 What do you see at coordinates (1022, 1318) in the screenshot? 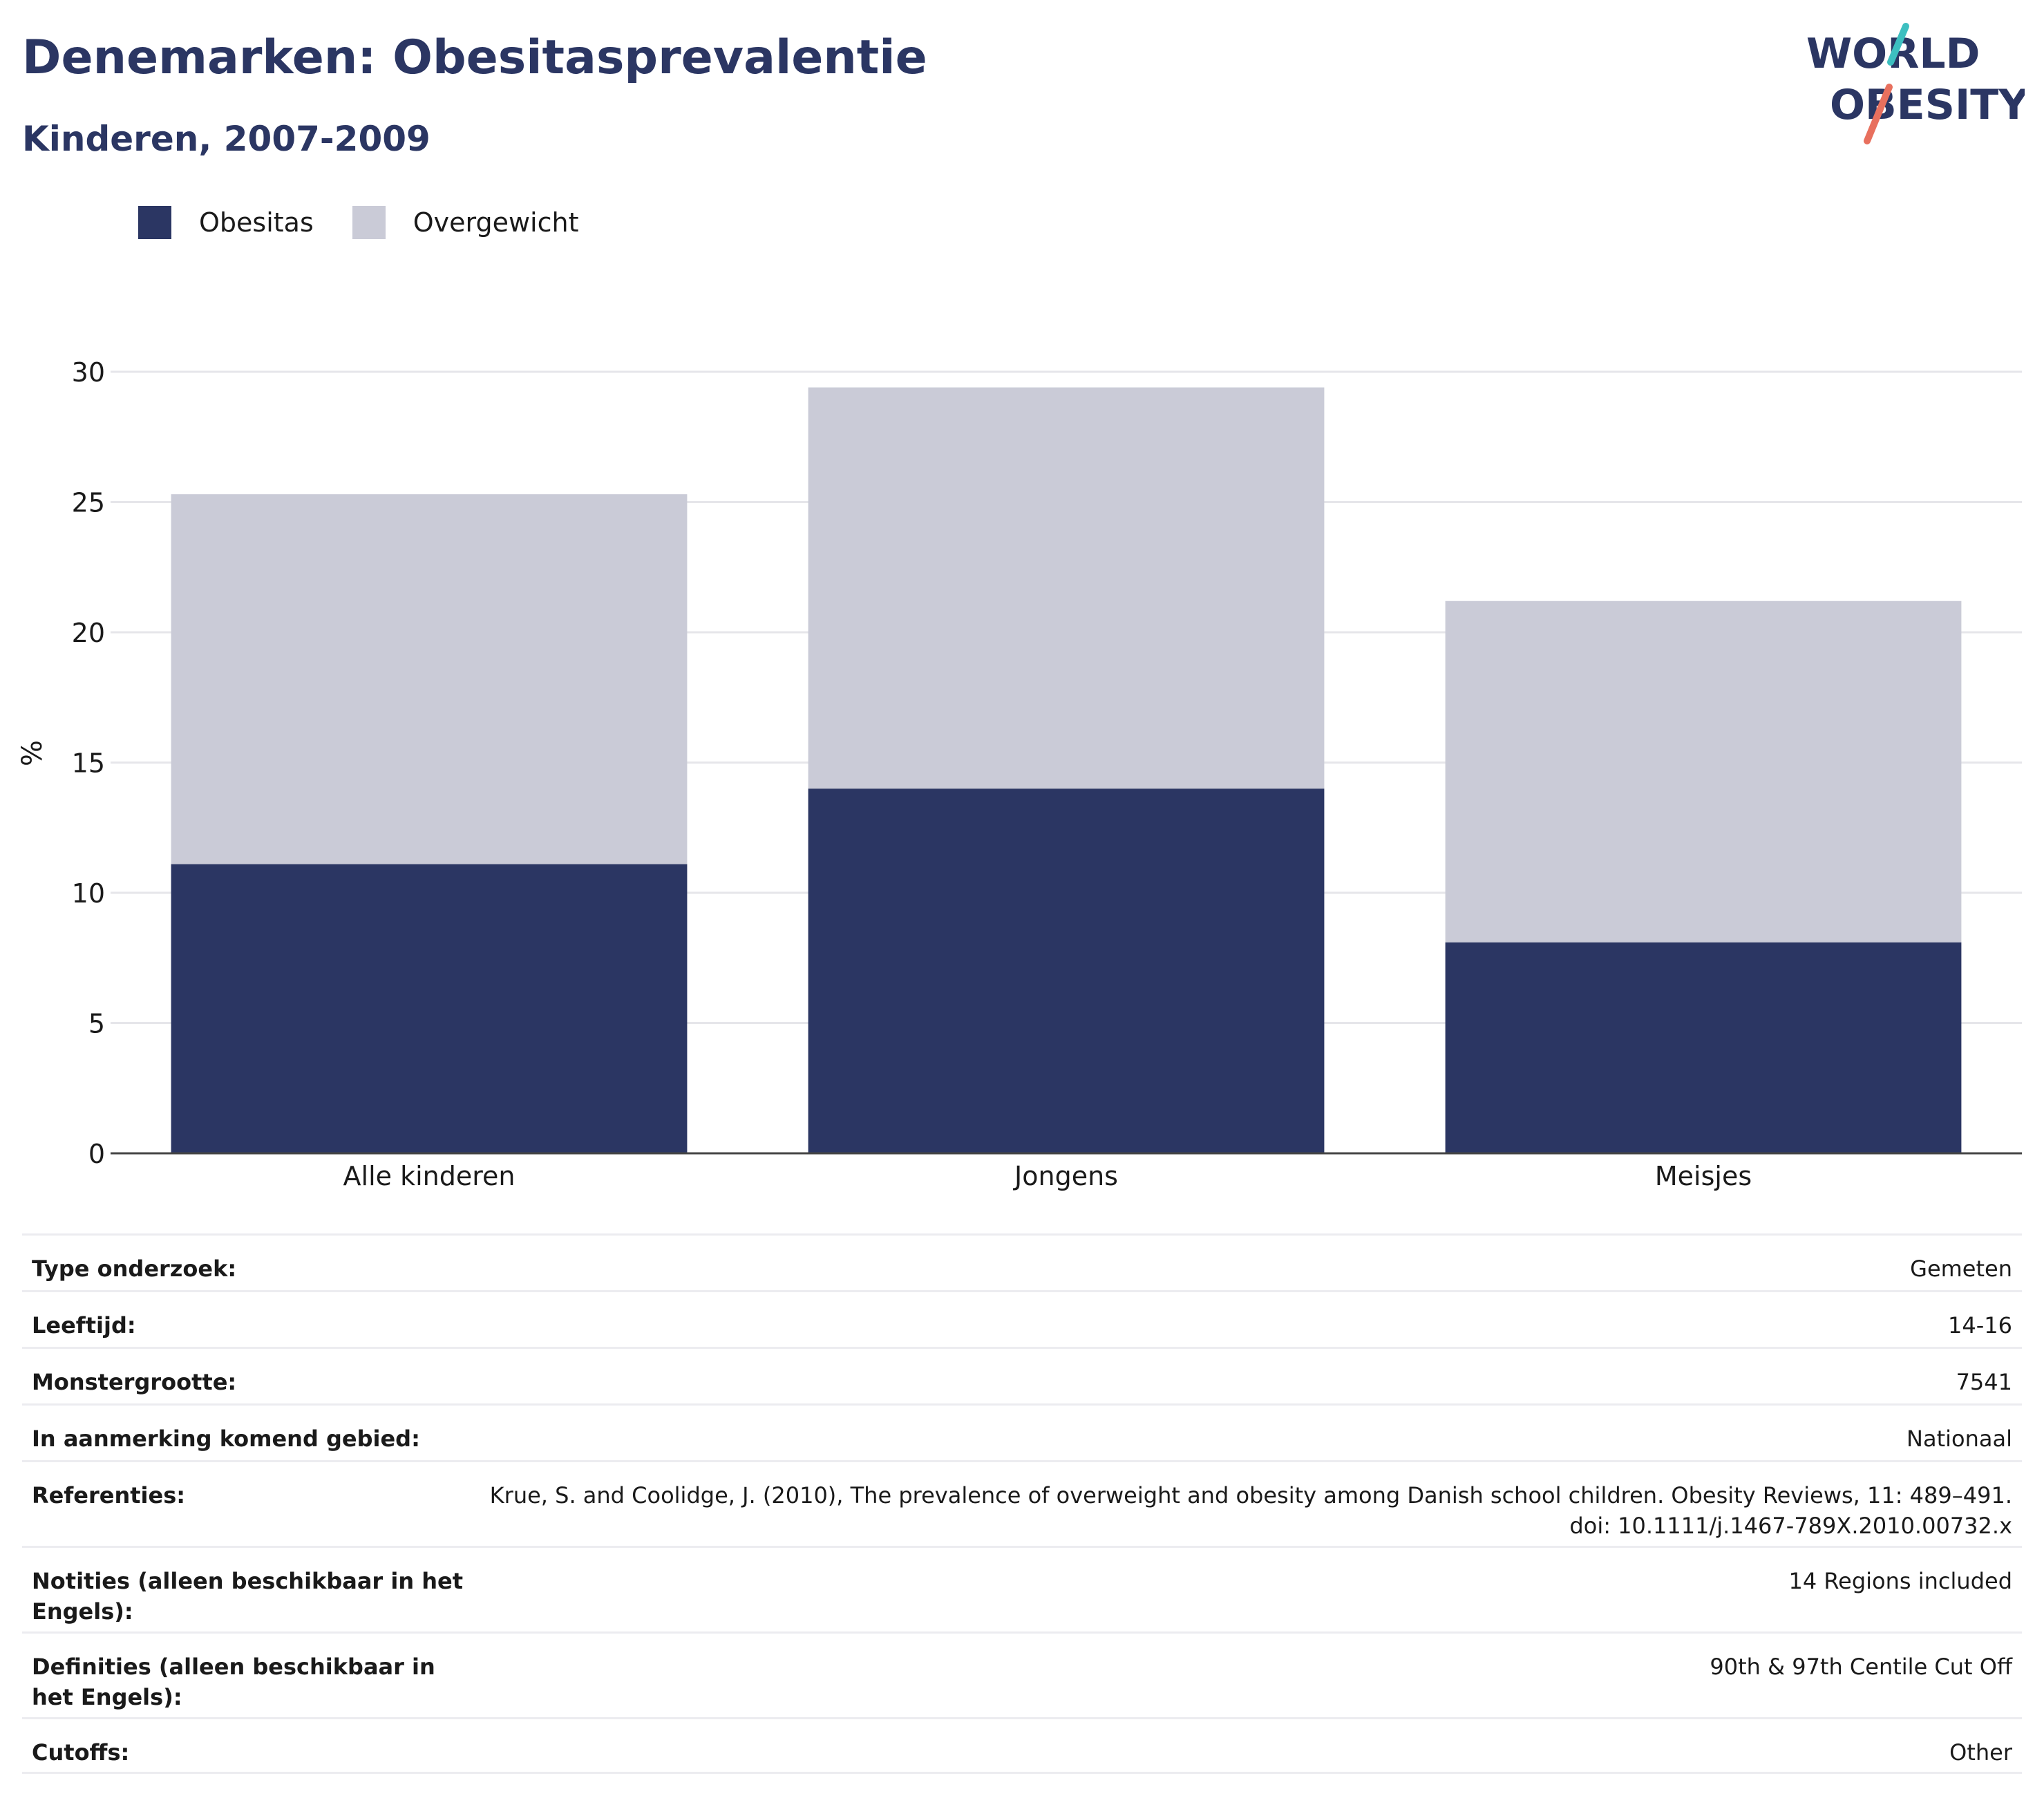
I see `metadata-row: Leeftijd: 14-16` at bounding box center [1022, 1318].